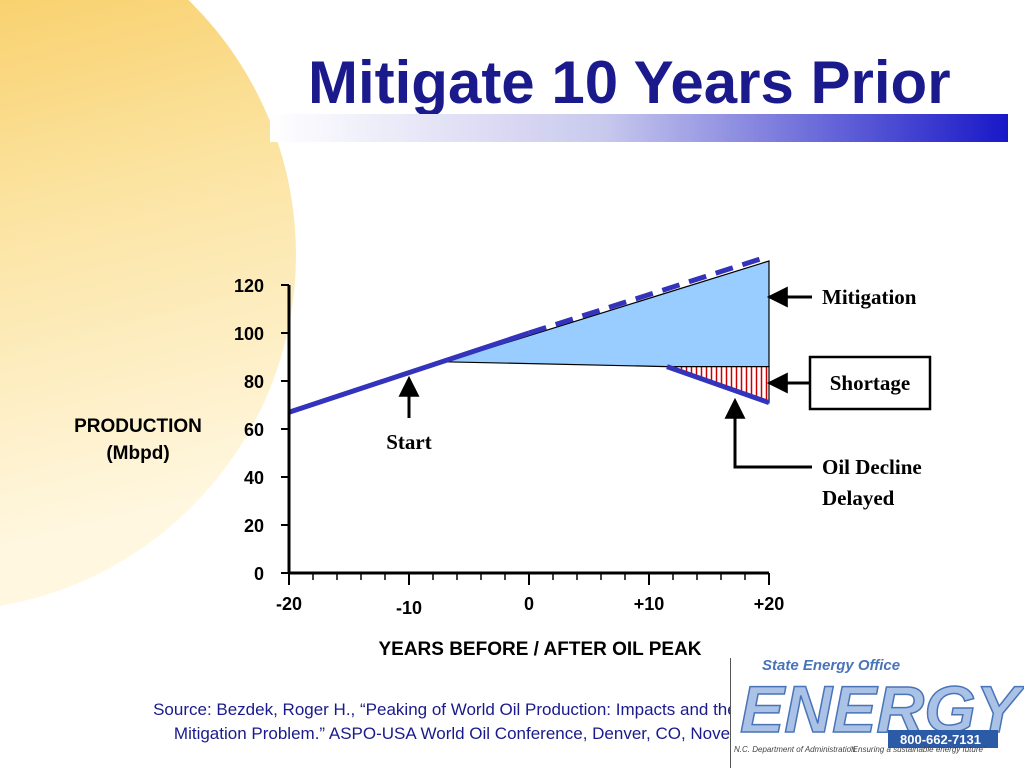 The image size is (1024, 768). What do you see at coordinates (409, 442) in the screenshot?
I see `start-annotation: Start` at bounding box center [409, 442].